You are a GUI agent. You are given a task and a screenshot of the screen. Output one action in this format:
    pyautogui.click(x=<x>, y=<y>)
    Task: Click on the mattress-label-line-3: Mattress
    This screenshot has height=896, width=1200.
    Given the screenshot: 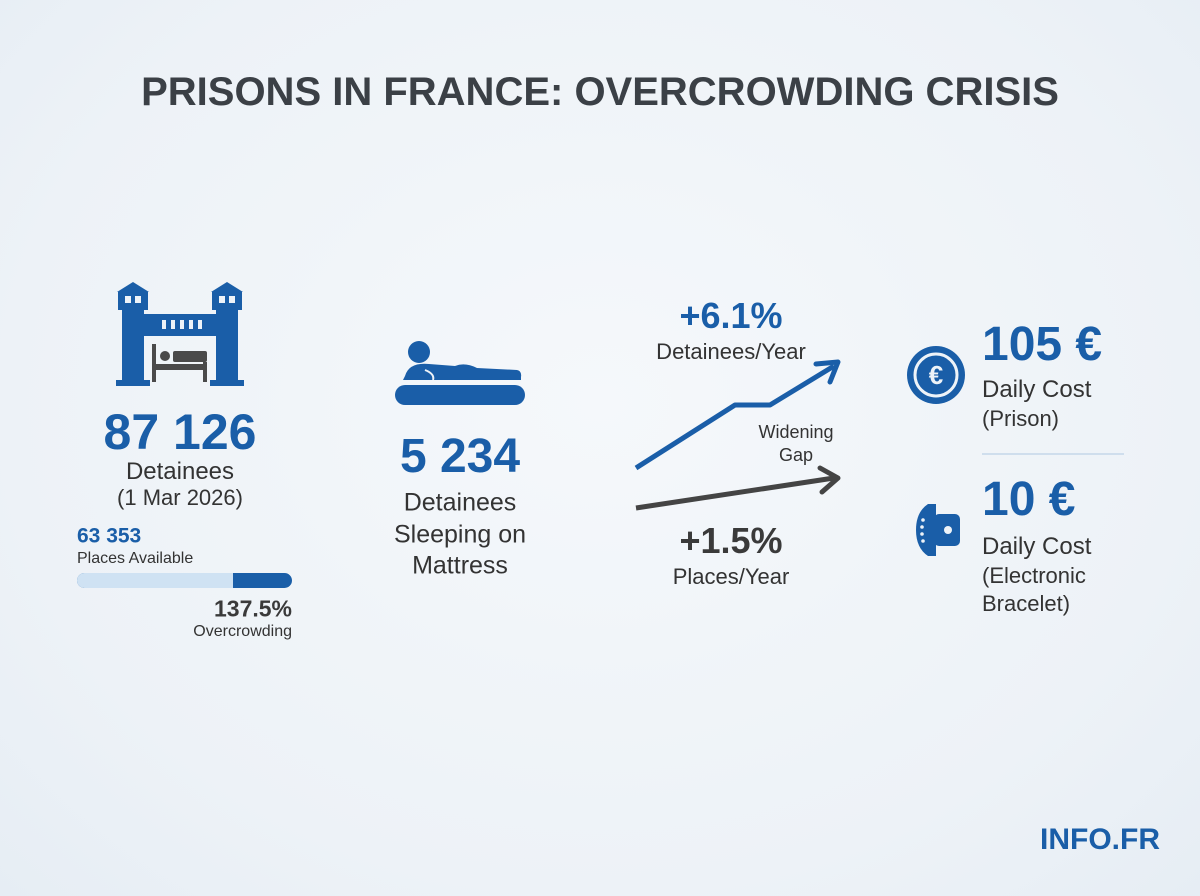 What is the action you would take?
    pyautogui.click(x=460, y=565)
    